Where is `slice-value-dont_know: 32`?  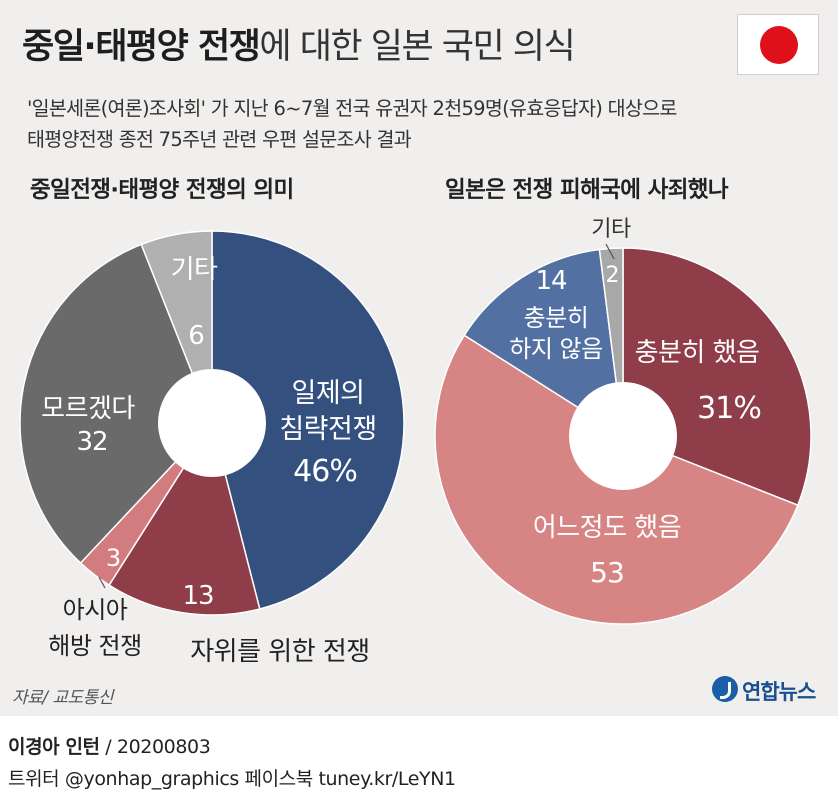
slice-value-dont_know: 32 is located at coordinates (91, 442).